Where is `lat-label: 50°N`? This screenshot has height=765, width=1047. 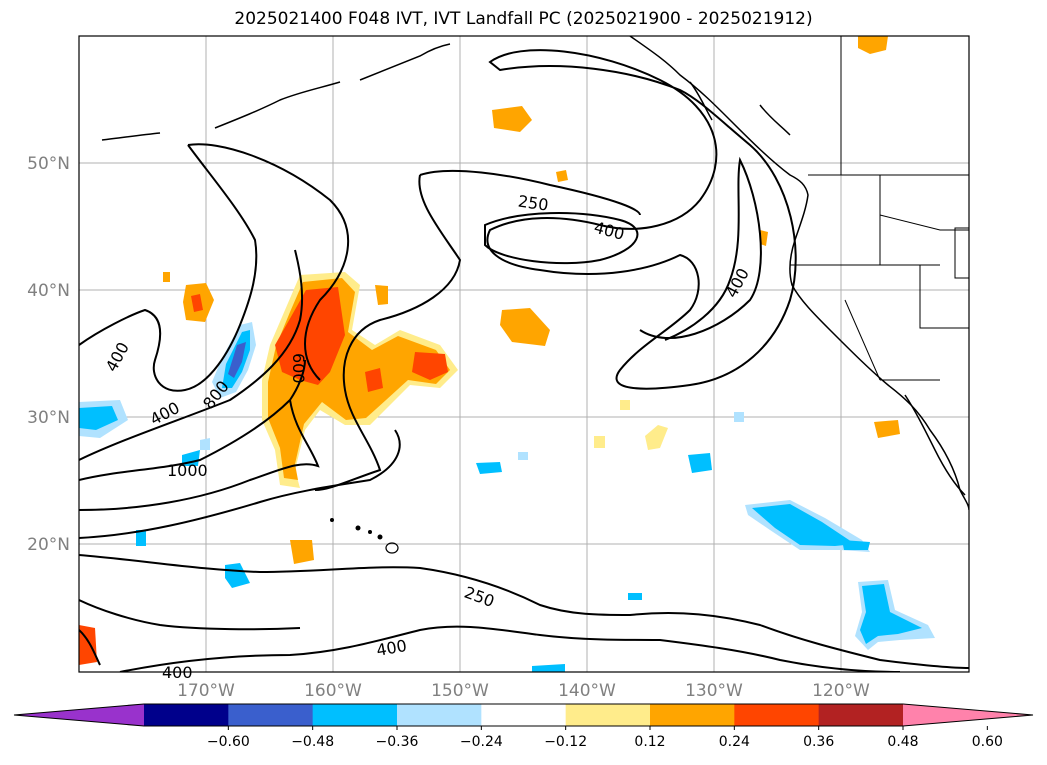
lat-label: 50°N is located at coordinates (48, 164).